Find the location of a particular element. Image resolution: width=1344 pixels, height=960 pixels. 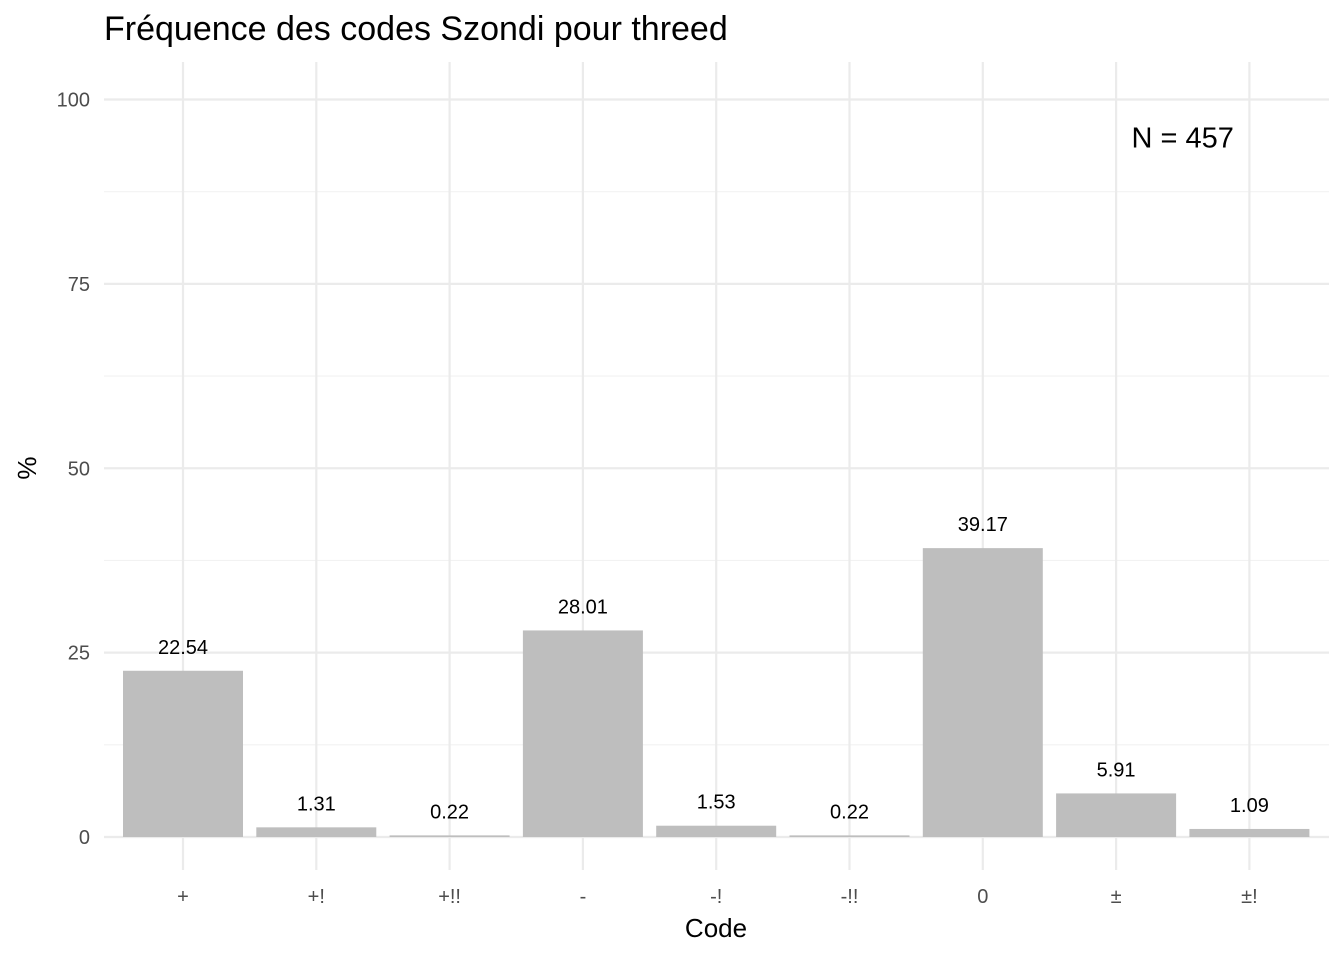

x-tick-labels-group: + +! +!! - -! -!! 0 ± ±! is located at coordinates (717, 897).